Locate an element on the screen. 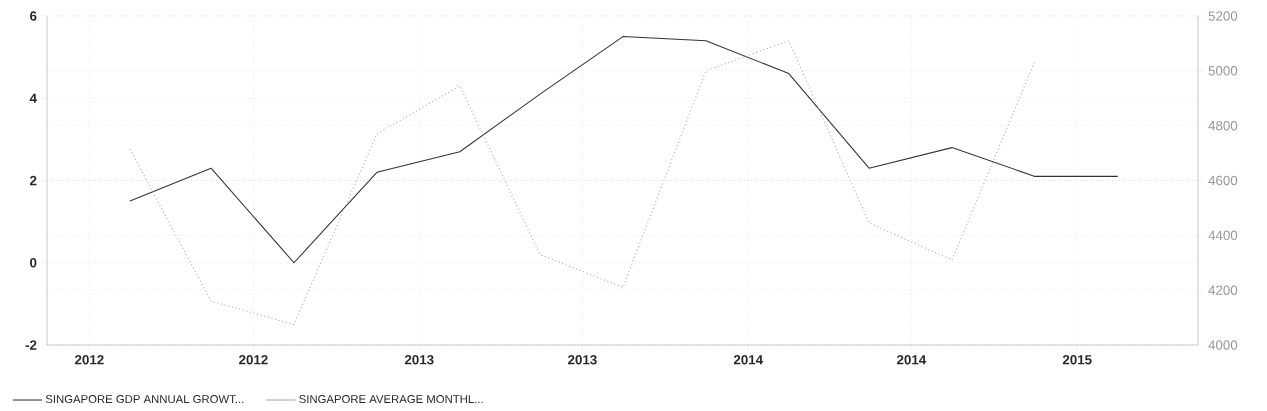 This screenshot has height=411, width=1267. y-tick-label: -2 is located at coordinates (31, 345).